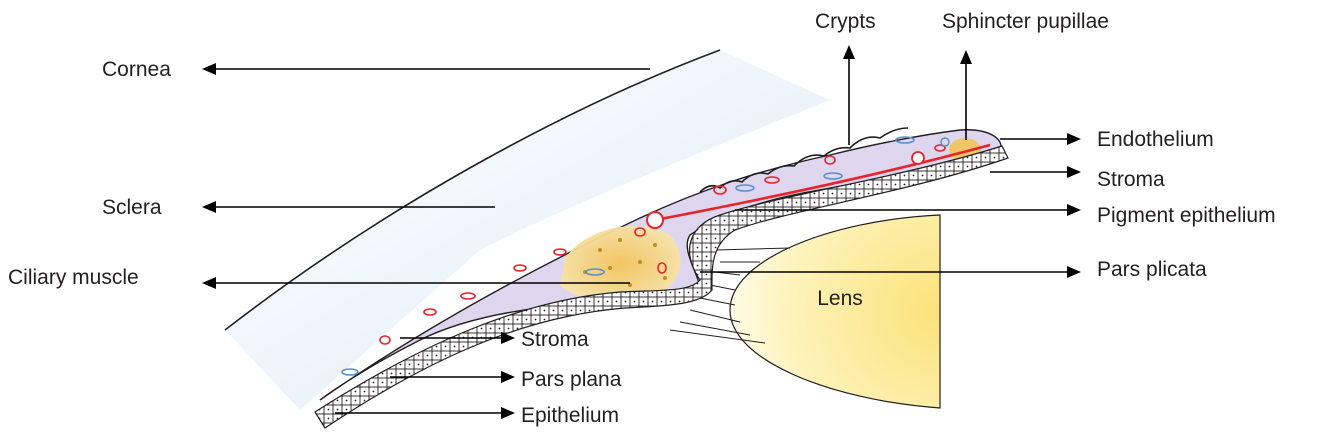 The image size is (1339, 442). I want to click on sclera-label: Sclera, so click(132, 207).